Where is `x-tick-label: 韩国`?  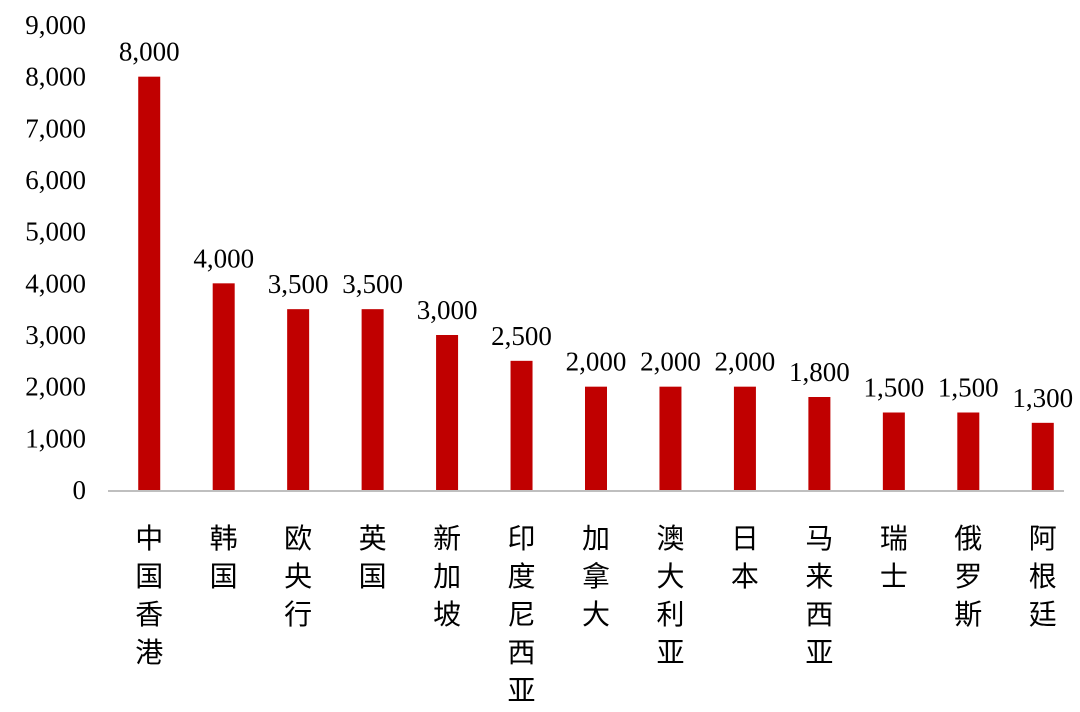
x-tick-label: 韩国 is located at coordinates (224, 557).